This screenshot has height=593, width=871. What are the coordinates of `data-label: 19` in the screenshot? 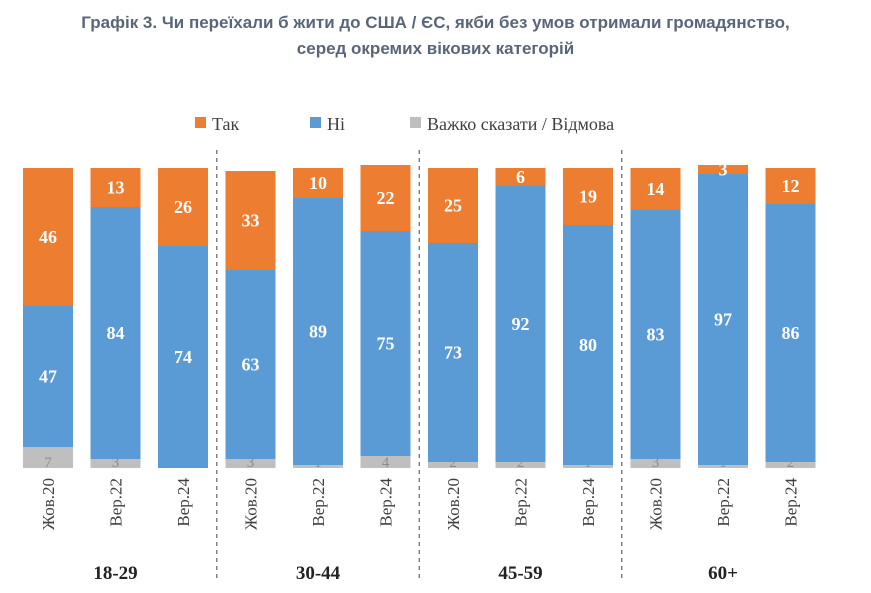 It's located at (588, 197).